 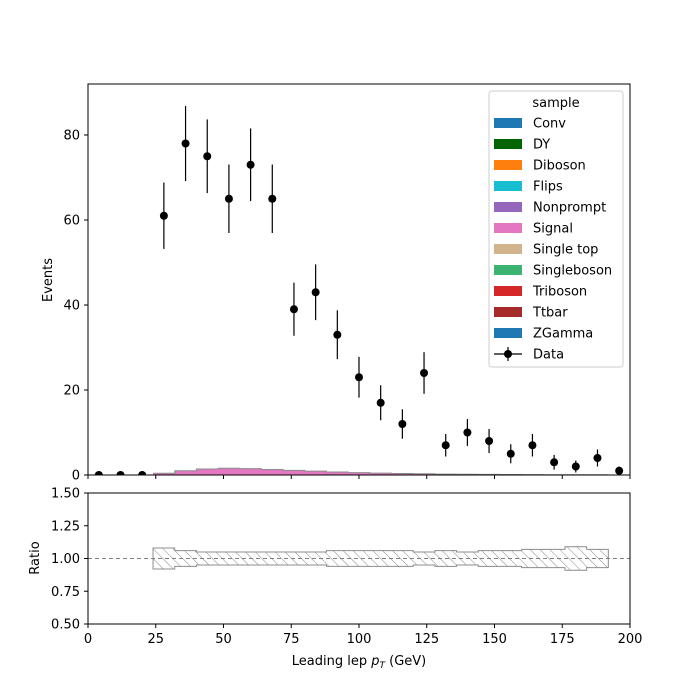 I want to click on y-tick-label: 20, so click(x=71, y=391).